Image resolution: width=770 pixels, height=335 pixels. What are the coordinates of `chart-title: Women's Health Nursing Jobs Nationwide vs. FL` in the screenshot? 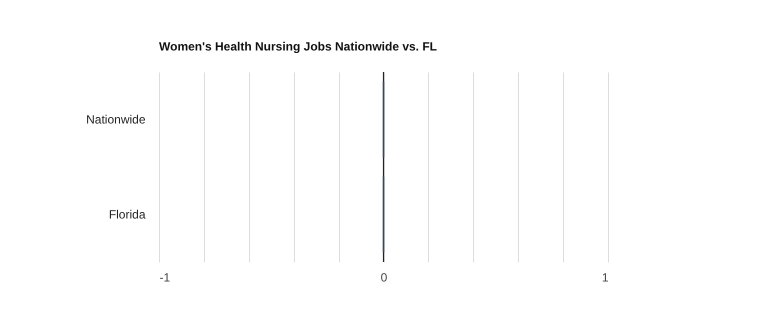 It's located at (298, 46).